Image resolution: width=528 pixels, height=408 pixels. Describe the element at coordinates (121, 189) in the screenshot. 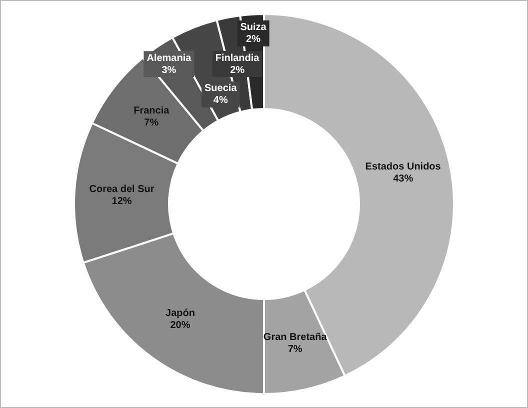

I see `slice-label: Corea del Sur` at that location.